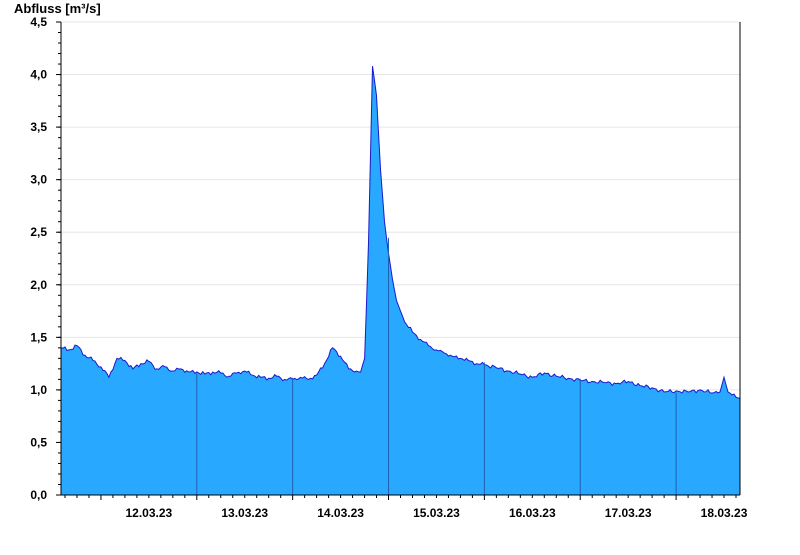  I want to click on x-tick-label: 17.03.23, so click(628, 513).